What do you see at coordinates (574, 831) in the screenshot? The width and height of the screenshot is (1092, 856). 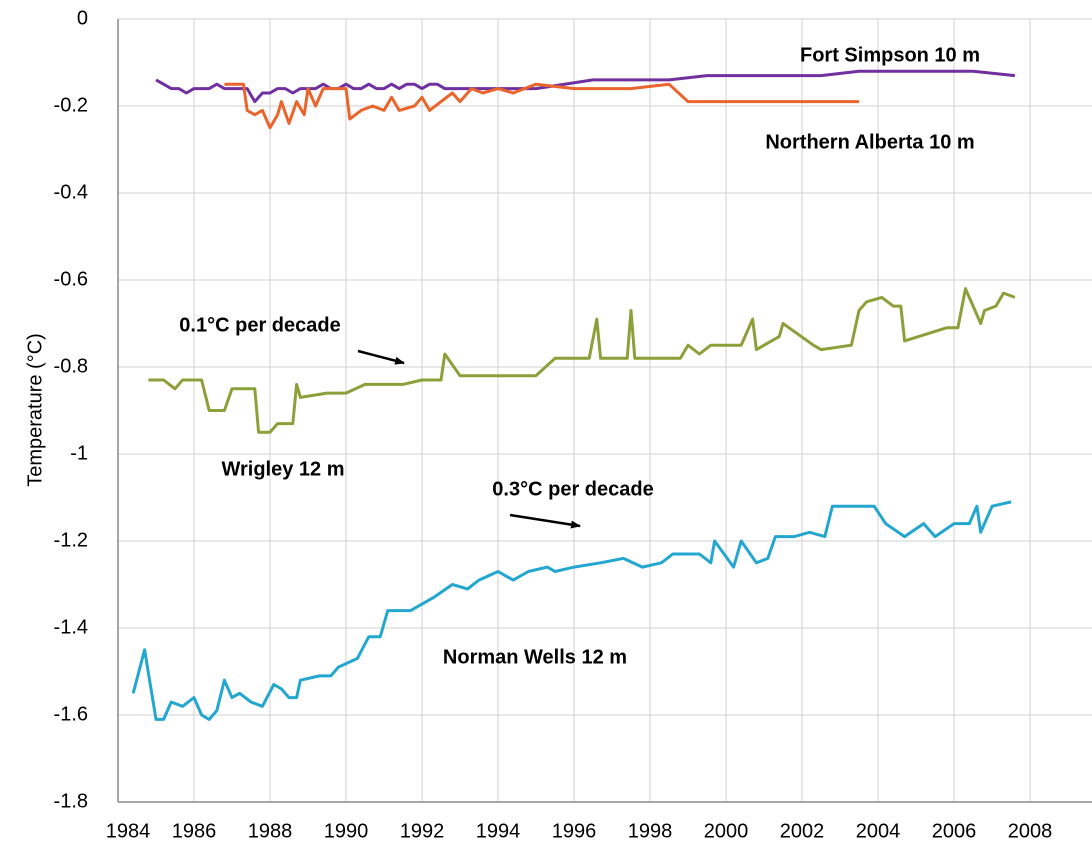 I see `x-tick-label: 1996` at bounding box center [574, 831].